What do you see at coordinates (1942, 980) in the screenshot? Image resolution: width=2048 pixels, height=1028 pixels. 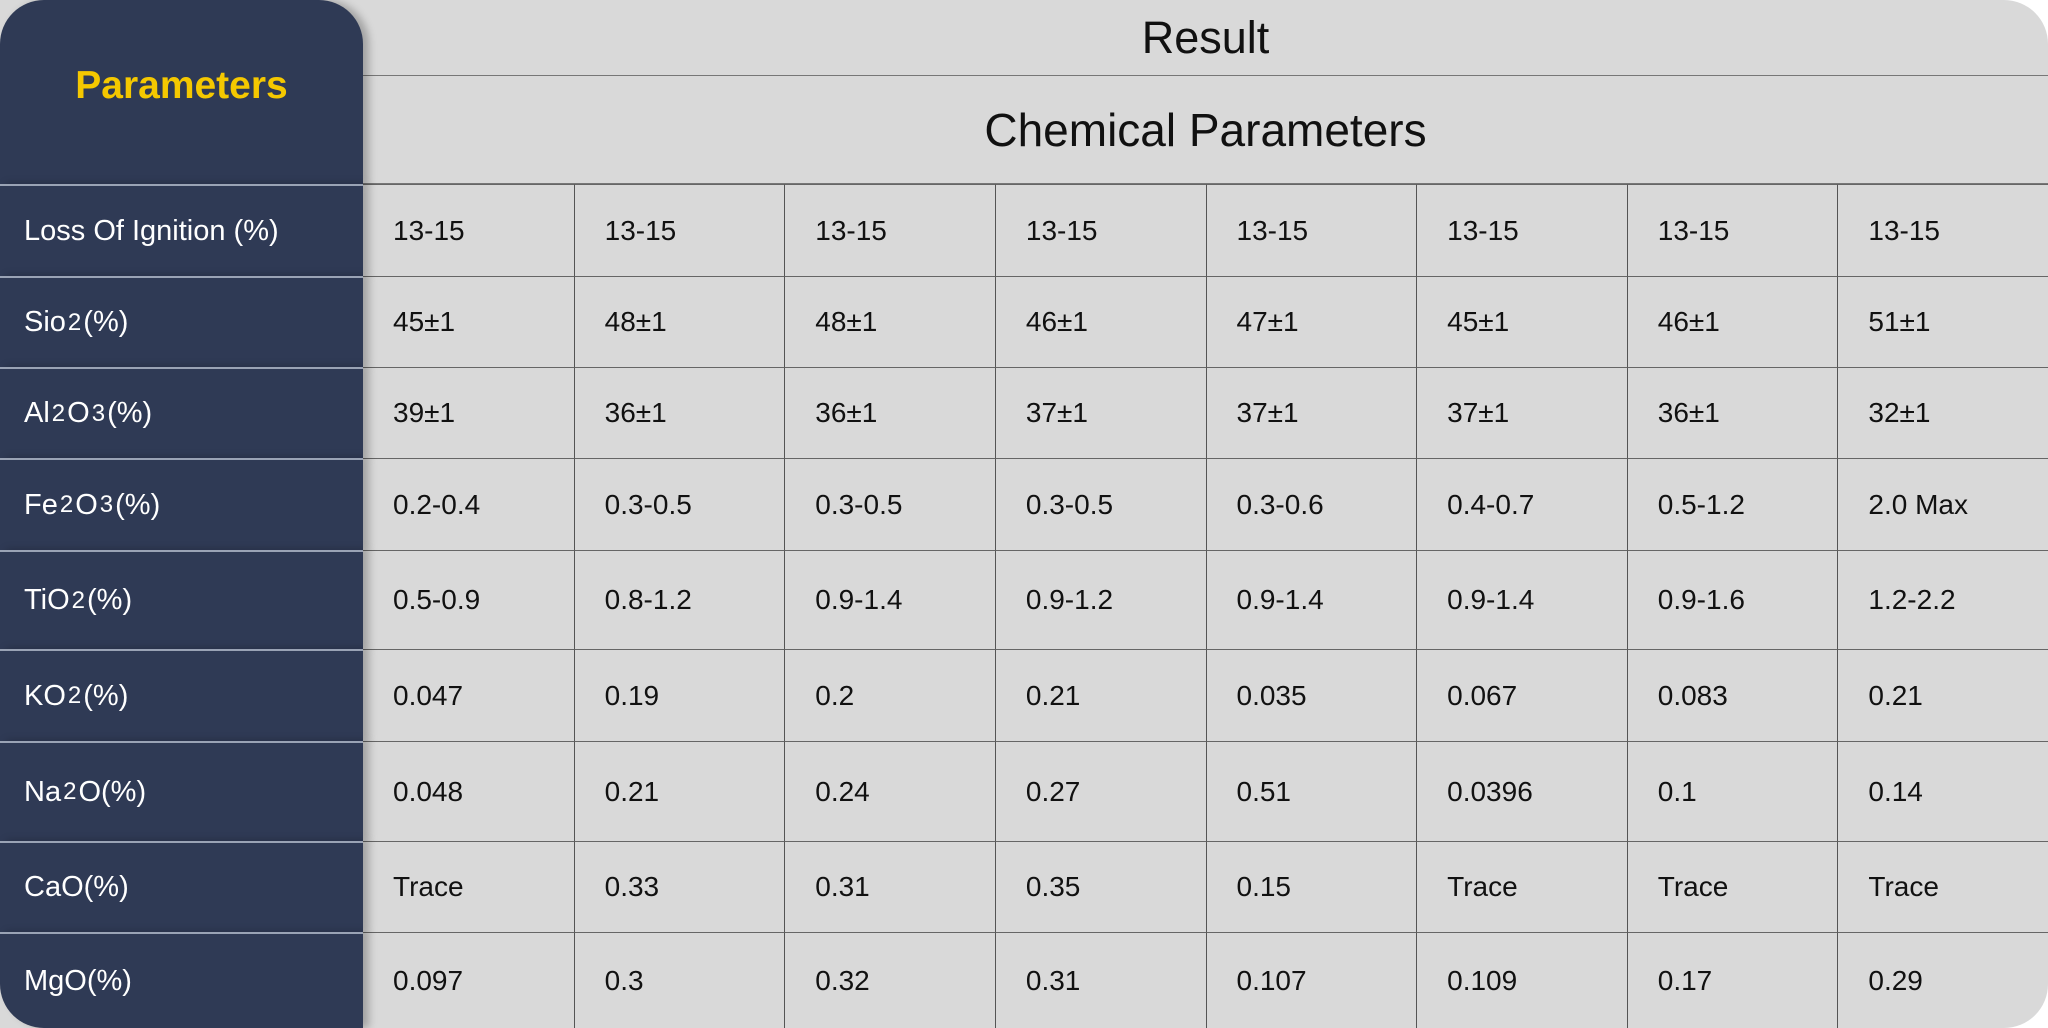 I see `table-cell: 0.29` at bounding box center [1942, 980].